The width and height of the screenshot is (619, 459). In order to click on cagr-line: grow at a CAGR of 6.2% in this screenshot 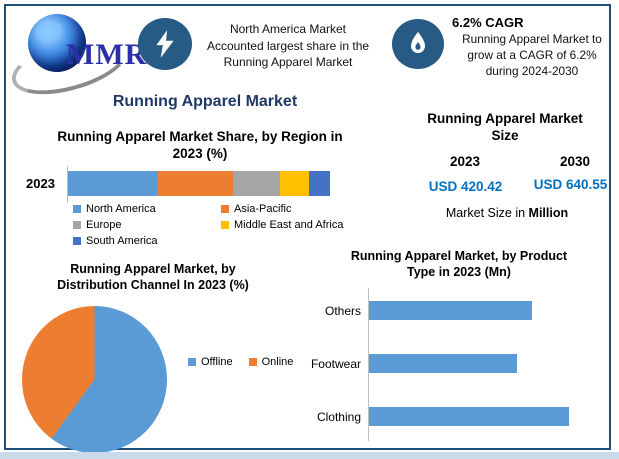, I will do `click(532, 55)`.